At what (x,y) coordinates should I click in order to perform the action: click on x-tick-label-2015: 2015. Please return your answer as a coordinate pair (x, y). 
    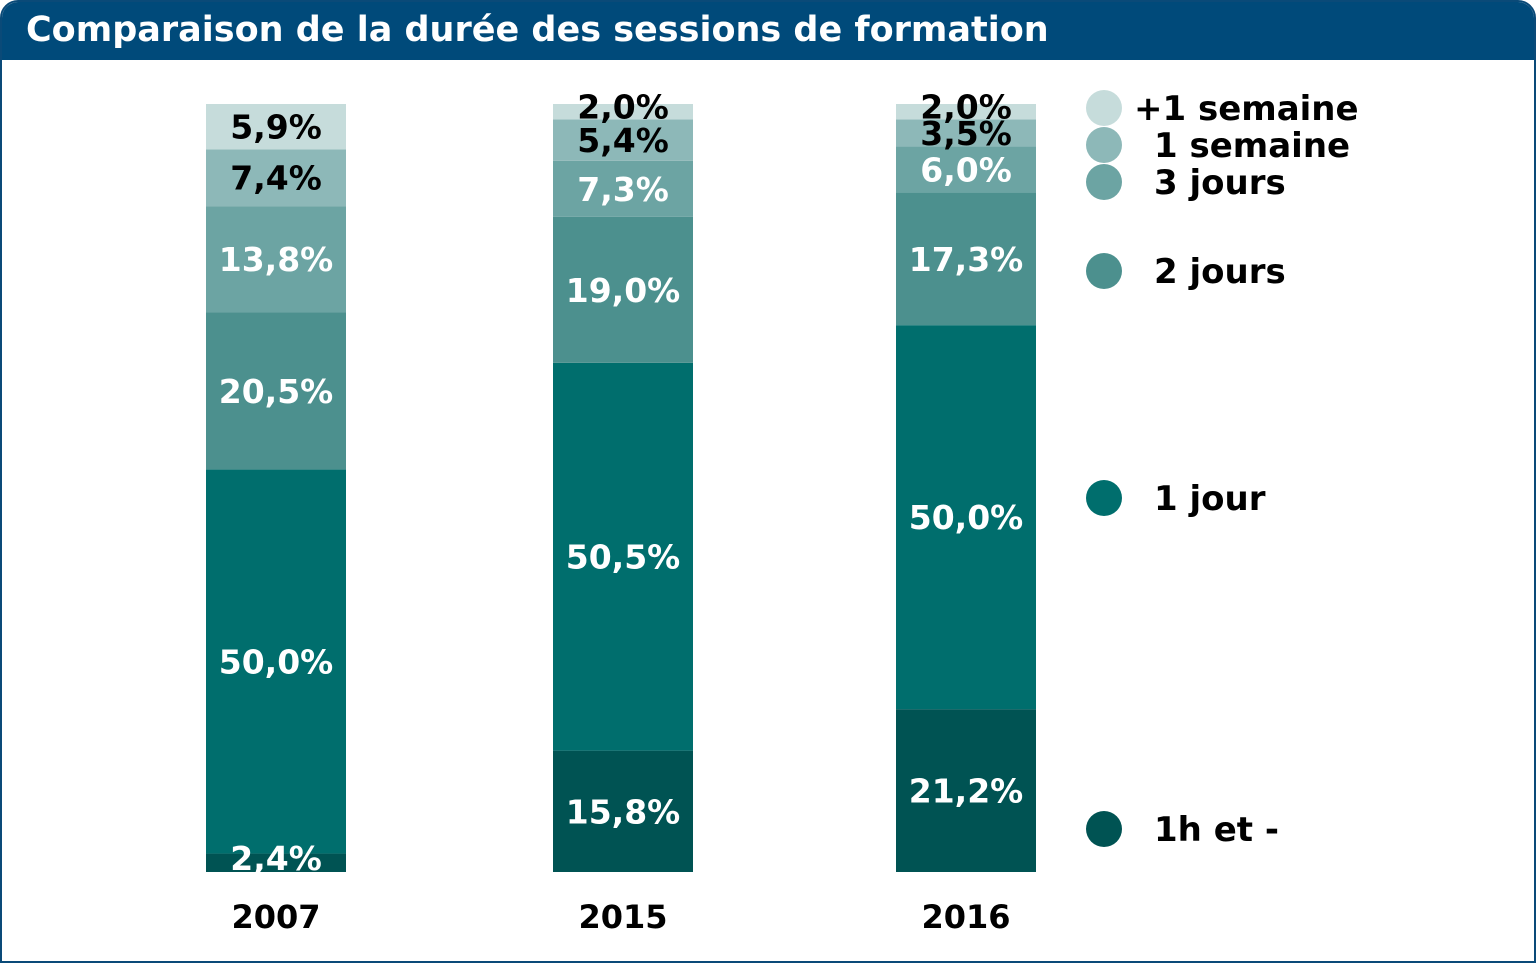
    Looking at the image, I should click on (622, 917).